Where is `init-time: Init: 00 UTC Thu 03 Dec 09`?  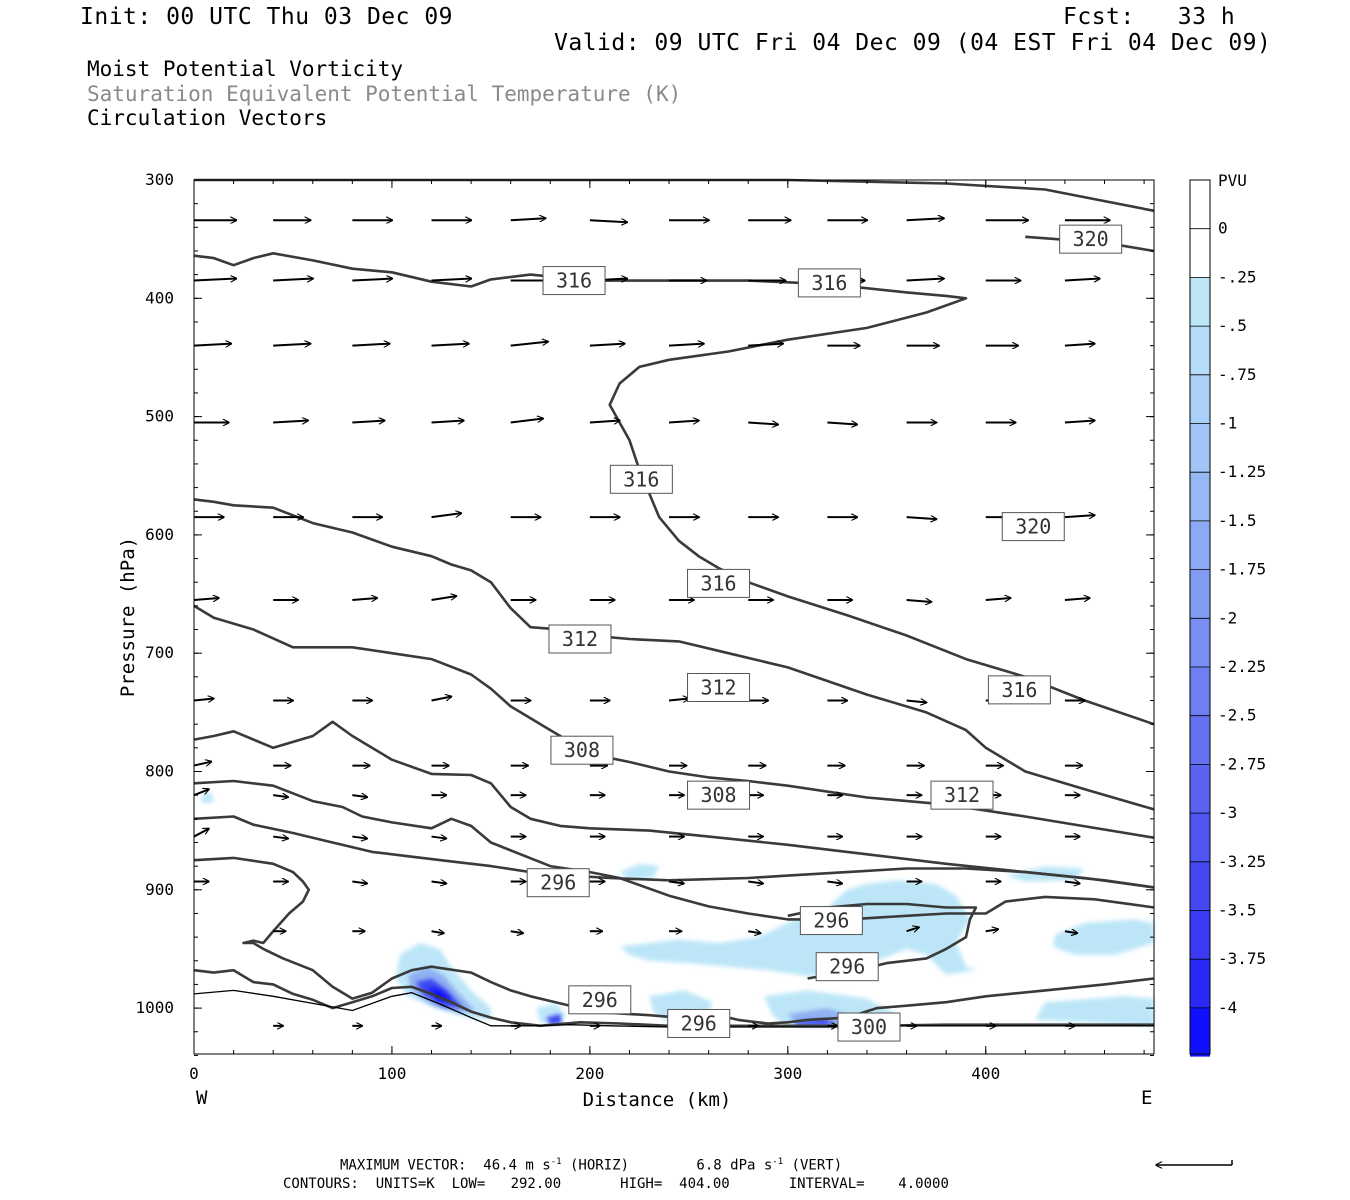 init-time: Init: 00 UTC Thu 03 Dec 09 is located at coordinates (267, 17).